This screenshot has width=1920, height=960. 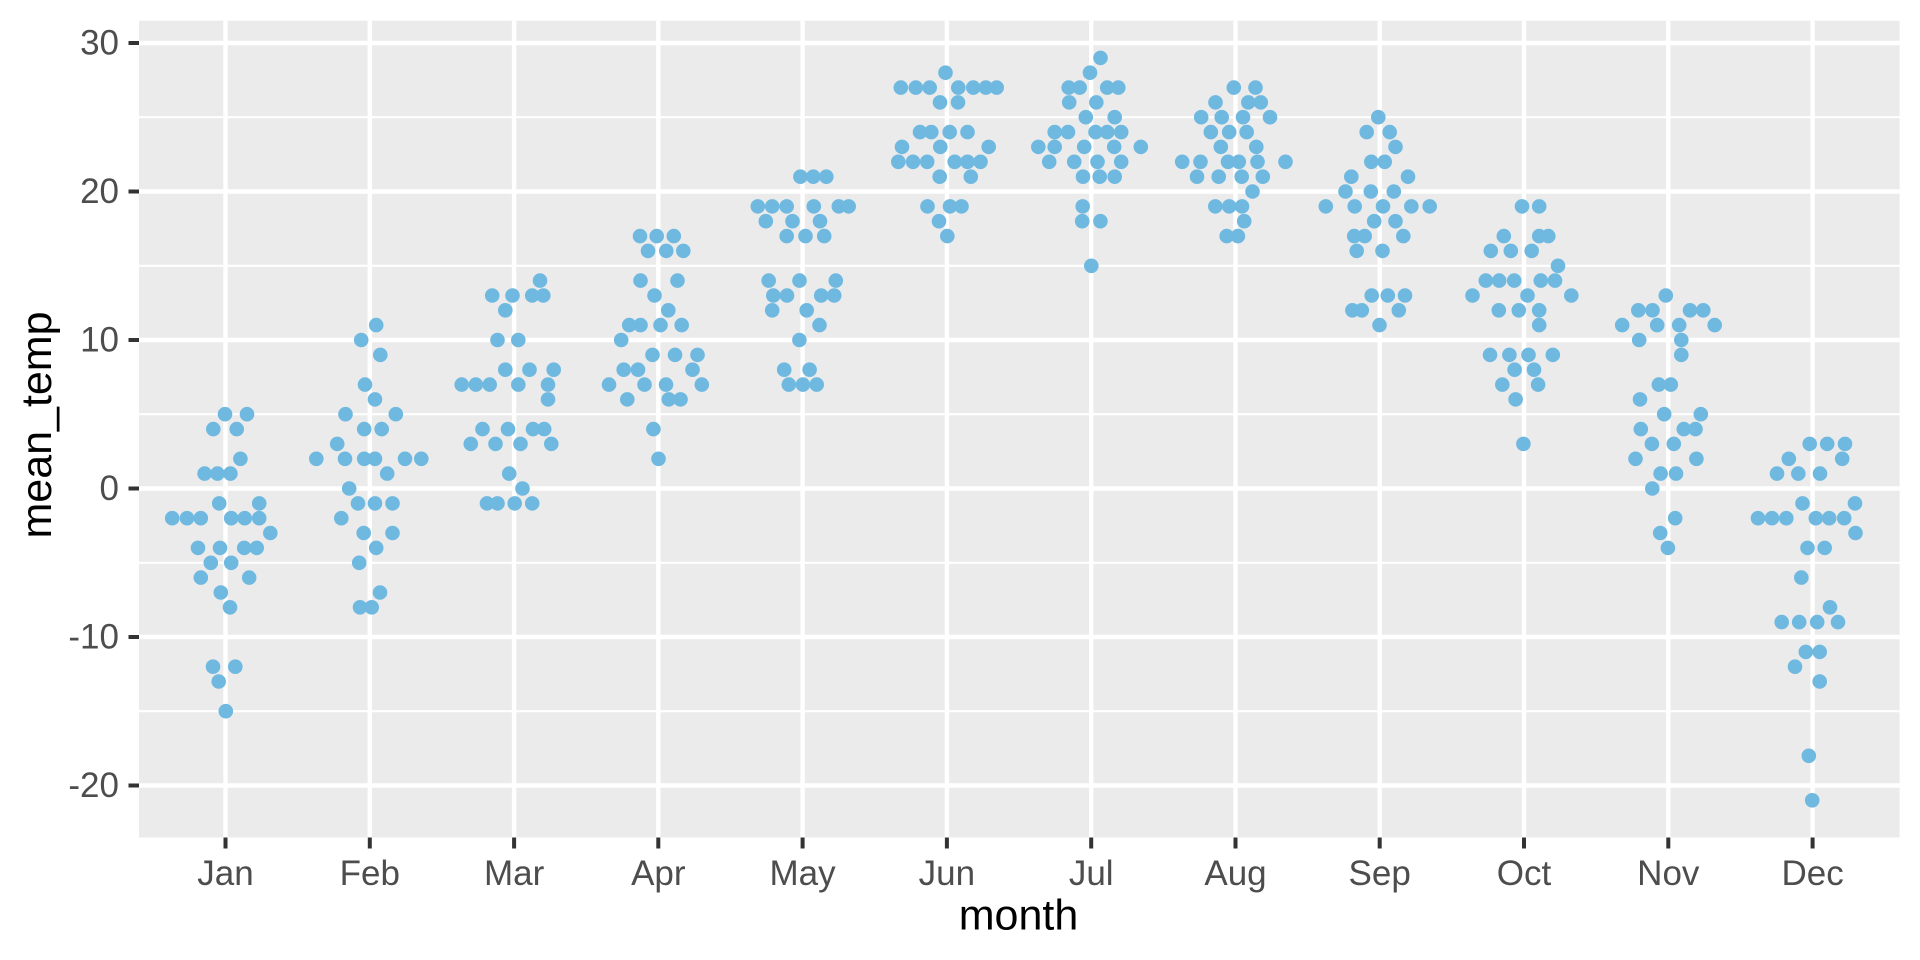 I want to click on svg-text: Oct, so click(x=1524, y=873).